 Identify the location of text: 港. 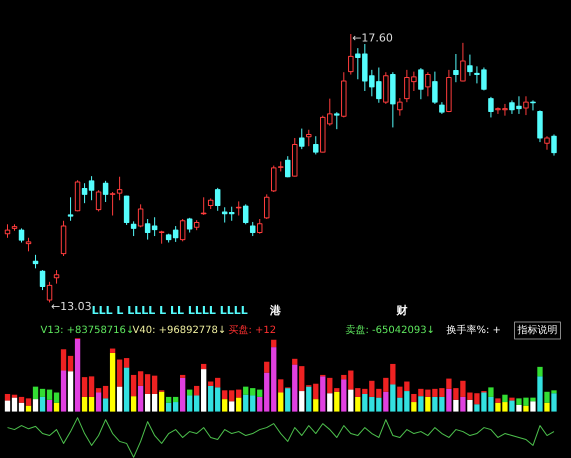
(275, 311).